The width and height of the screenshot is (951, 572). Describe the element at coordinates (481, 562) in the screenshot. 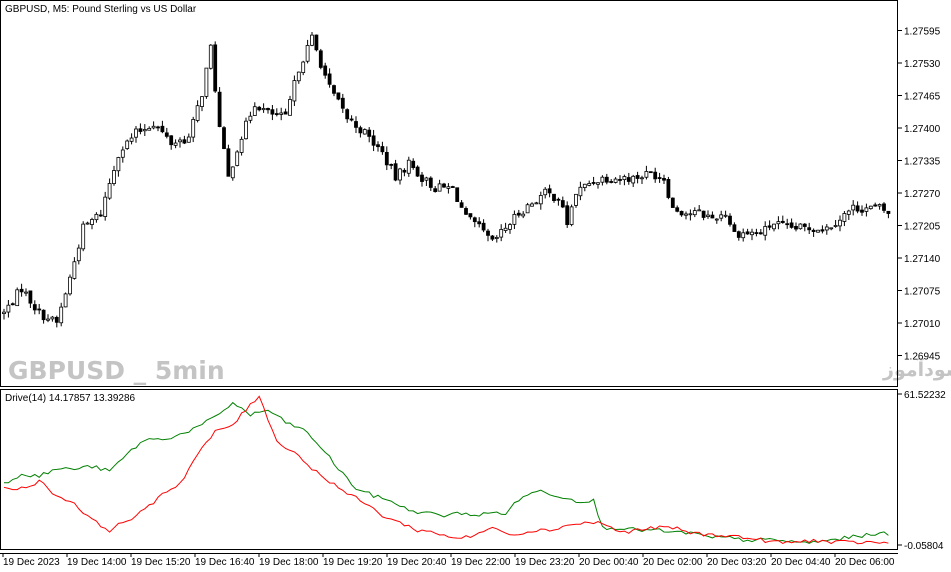

I see `time-label: 19 Dec 22:00` at that location.